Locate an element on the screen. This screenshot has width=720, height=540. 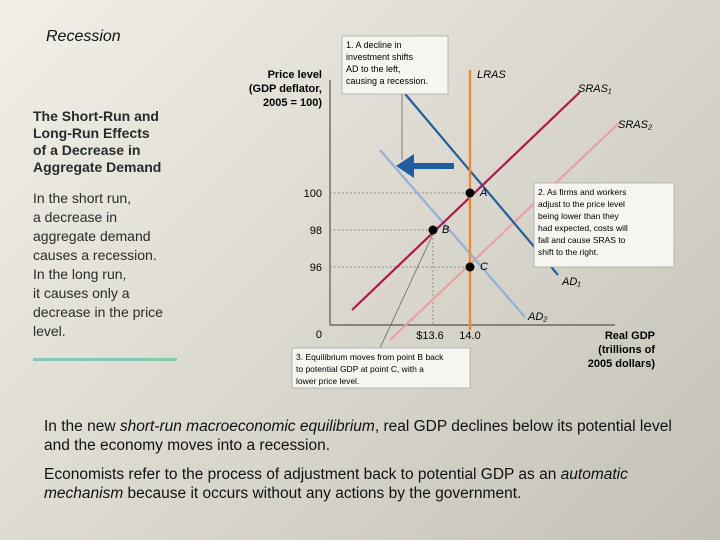
x-axis-label-line: Real GDP is located at coordinates (630, 336).